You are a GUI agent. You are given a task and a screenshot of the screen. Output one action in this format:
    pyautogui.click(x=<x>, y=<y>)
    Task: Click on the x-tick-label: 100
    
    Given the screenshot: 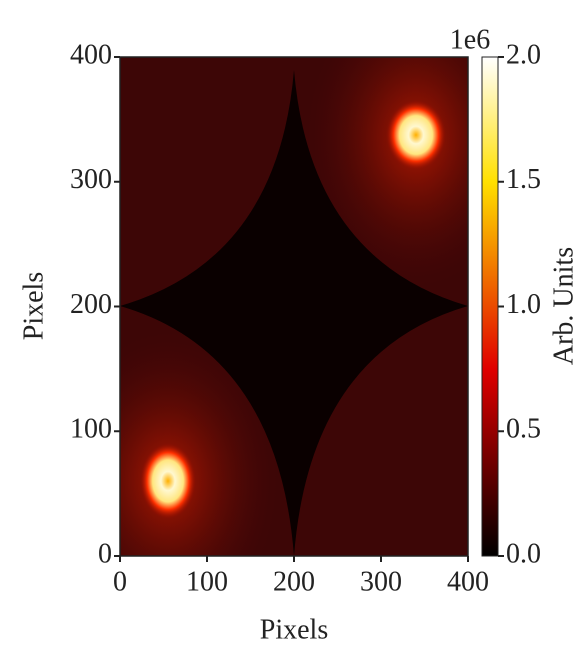 What is the action you would take?
    pyautogui.click(x=207, y=581)
    